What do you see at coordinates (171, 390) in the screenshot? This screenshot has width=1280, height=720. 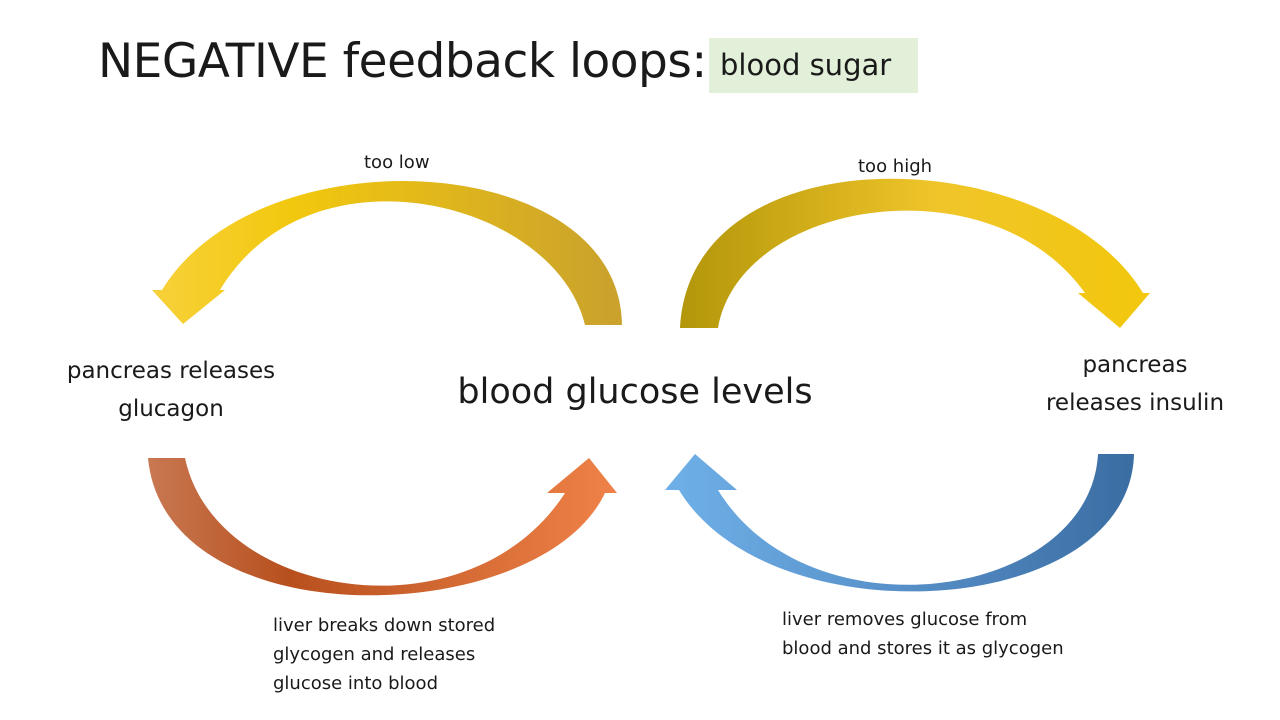 I see `glucagon-response-label: pancreas releases glucagon` at bounding box center [171, 390].